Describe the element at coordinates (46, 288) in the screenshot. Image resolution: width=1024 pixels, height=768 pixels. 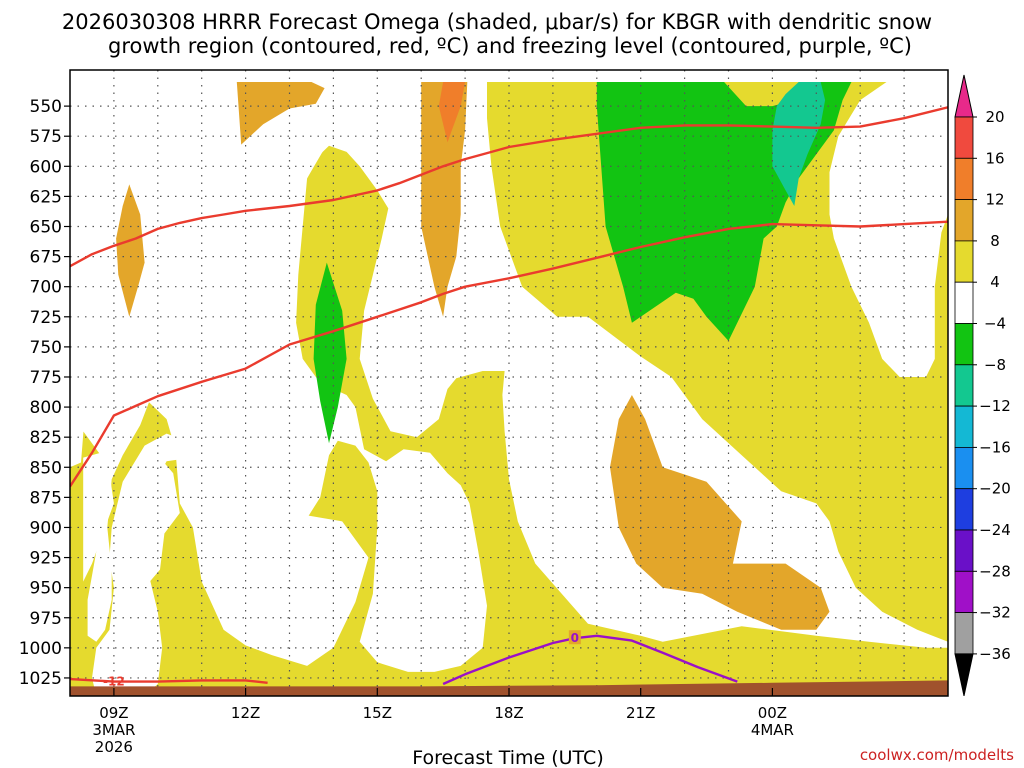
I see `y-tick-label: 700` at that location.